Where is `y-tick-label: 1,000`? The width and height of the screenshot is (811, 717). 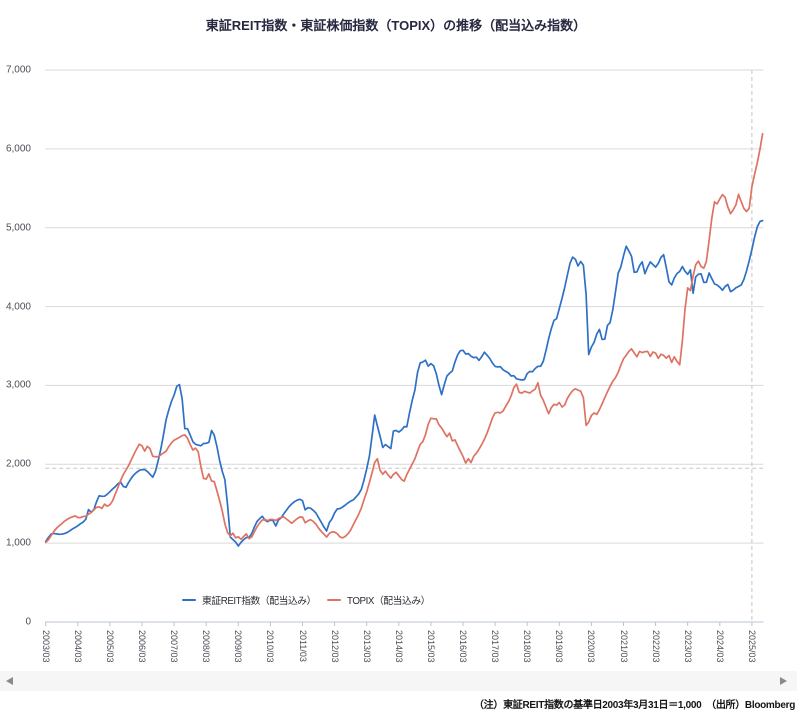
y-tick-label: 1,000 is located at coordinates (18, 543).